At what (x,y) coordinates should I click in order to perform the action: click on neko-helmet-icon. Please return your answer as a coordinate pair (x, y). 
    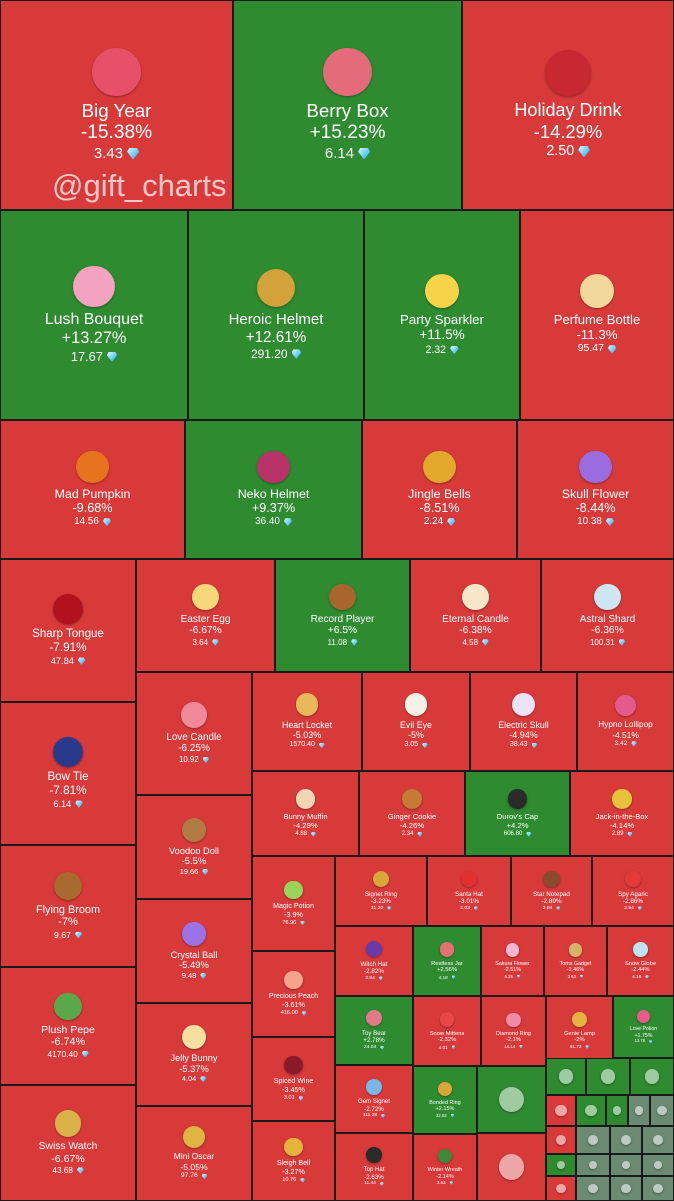
    Looking at the image, I should click on (273, 466).